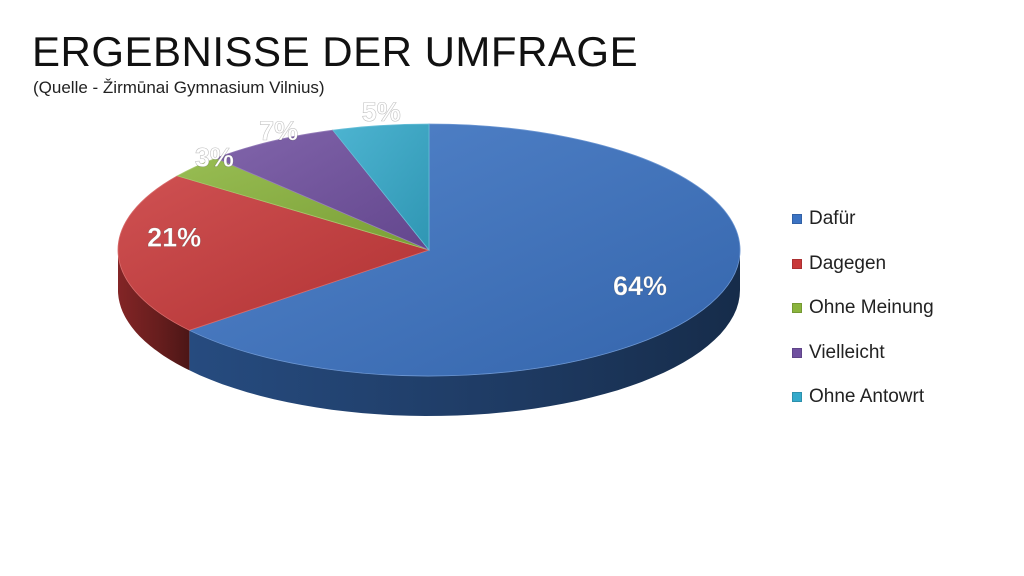  What do you see at coordinates (214, 157) in the screenshot?
I see `data-label-ohne-meinung: 3%` at bounding box center [214, 157].